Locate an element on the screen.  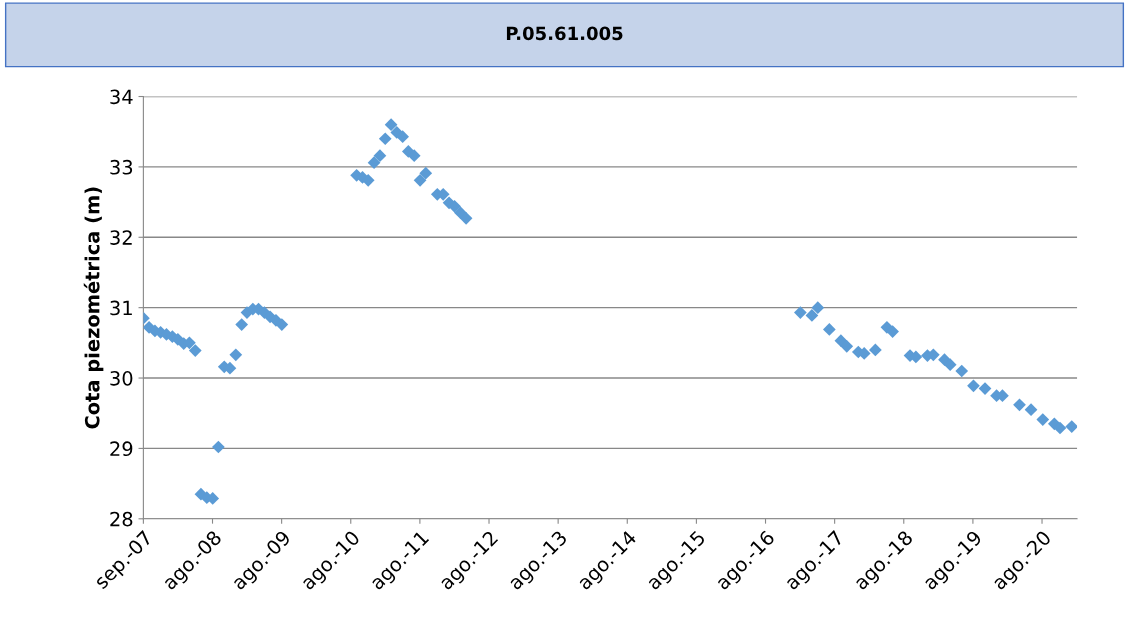
y-axis-title: Cota piezométrica (m) is located at coordinates (93, 308).